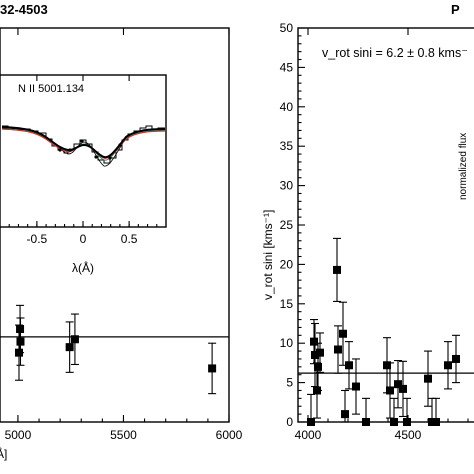 The image size is (474, 474). Describe the element at coordinates (24, 9) in the screenshot. I see `left-title: 32-4503` at that location.